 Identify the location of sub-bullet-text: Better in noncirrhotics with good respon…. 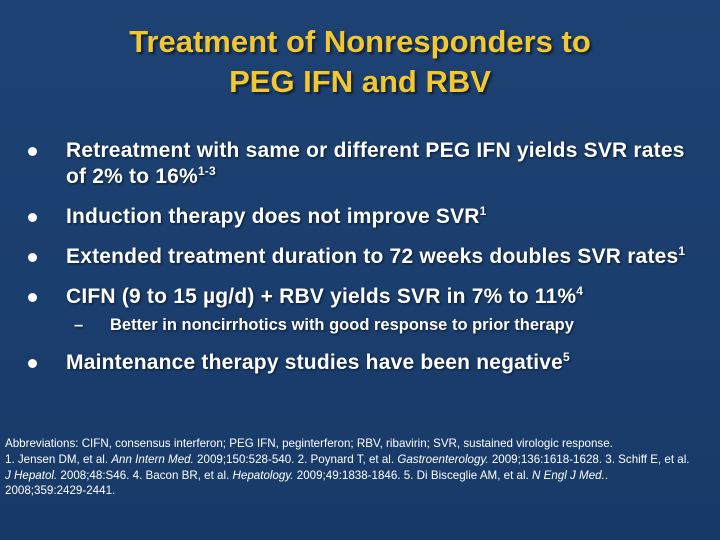
(342, 325).